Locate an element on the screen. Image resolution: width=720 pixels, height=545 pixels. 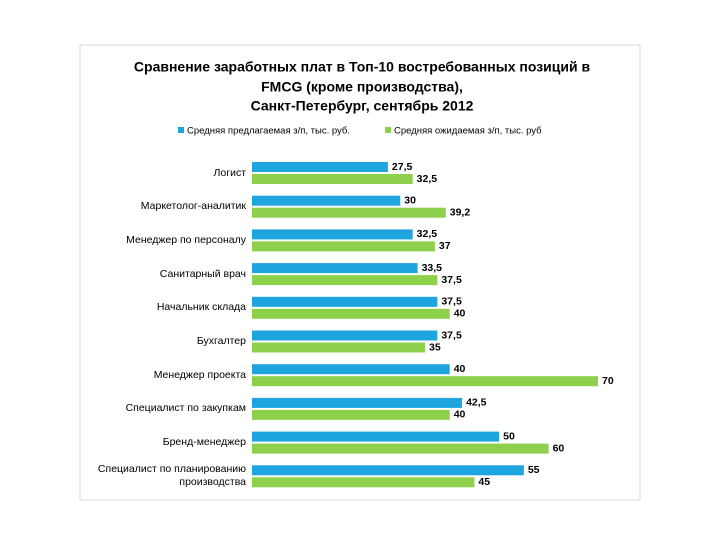
category-label: Специалист по планированию производства is located at coordinates (171, 476).